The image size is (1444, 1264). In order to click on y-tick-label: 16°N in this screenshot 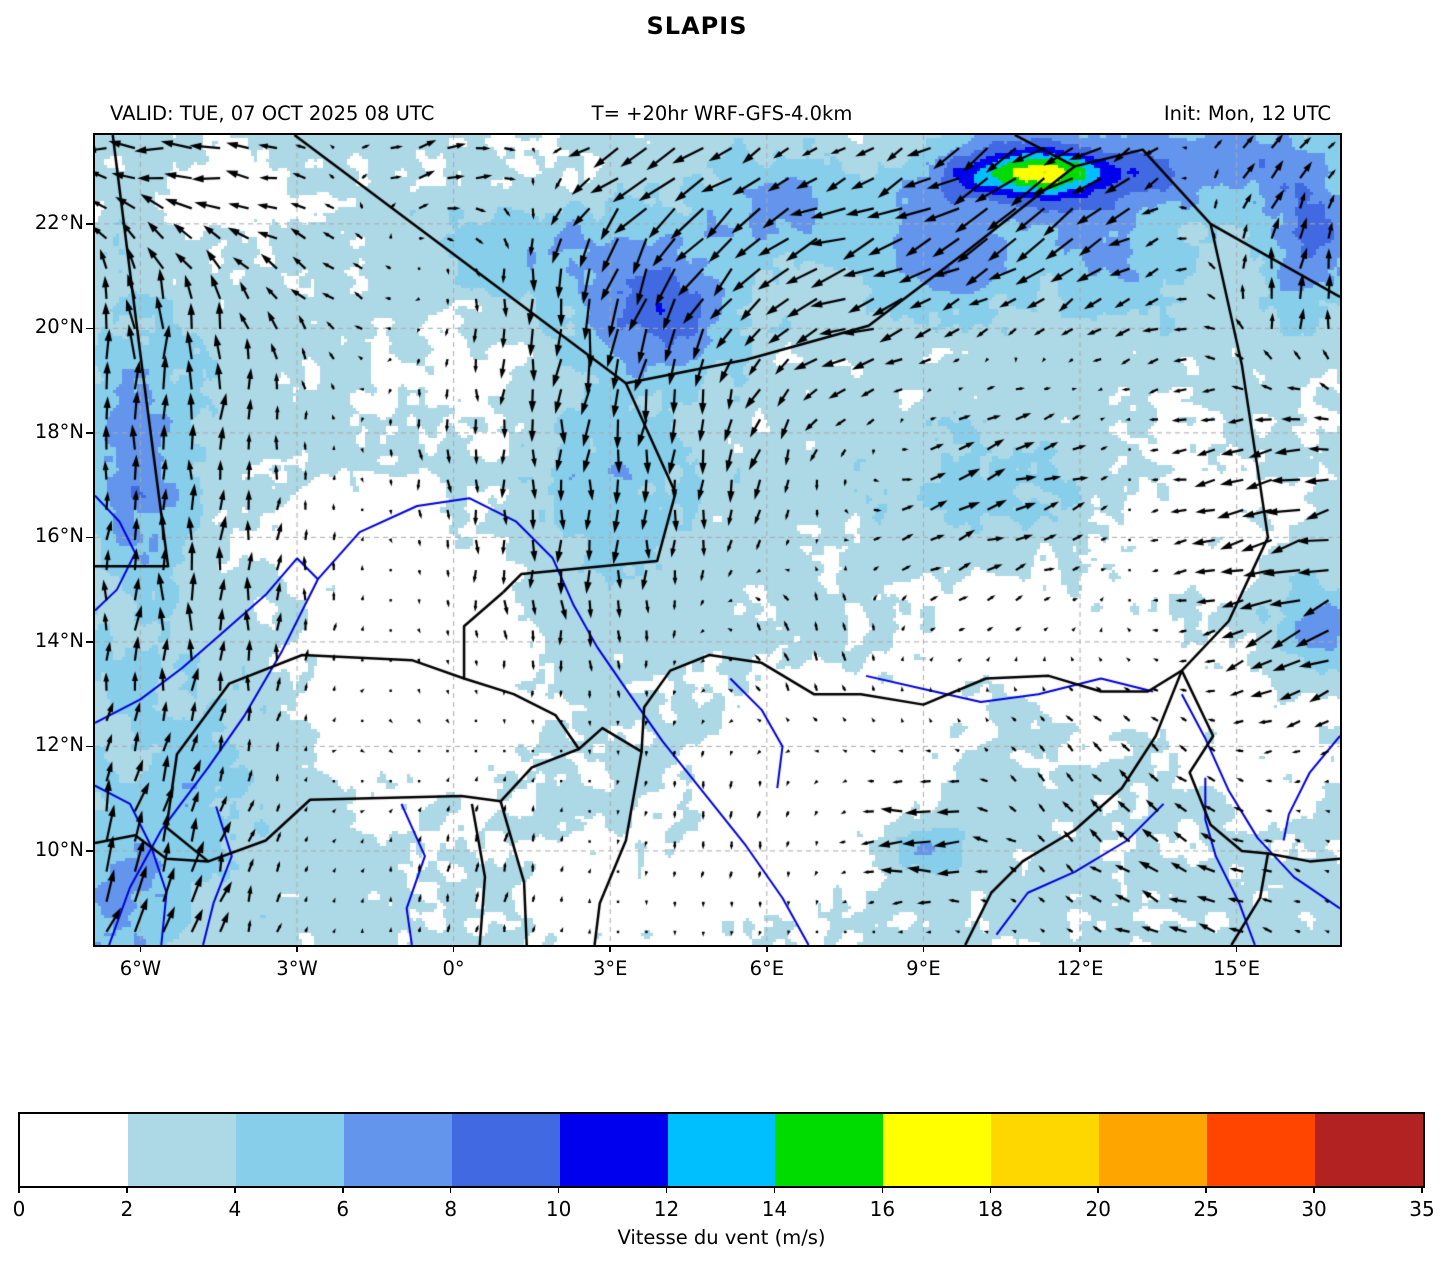, I will do `click(59, 536)`.